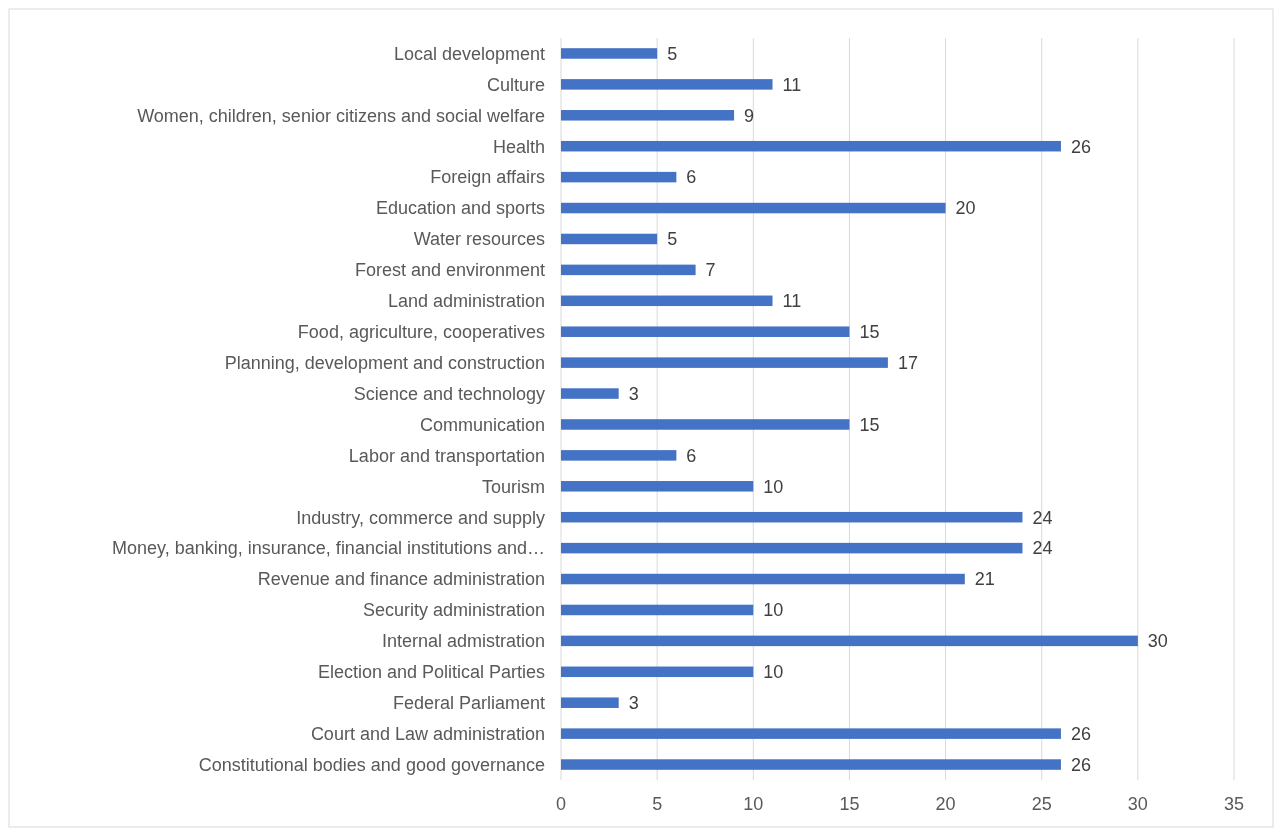 The image size is (1274, 828). Describe the element at coordinates (453, 610) in the screenshot. I see `y-tick-label: Security administration` at that location.